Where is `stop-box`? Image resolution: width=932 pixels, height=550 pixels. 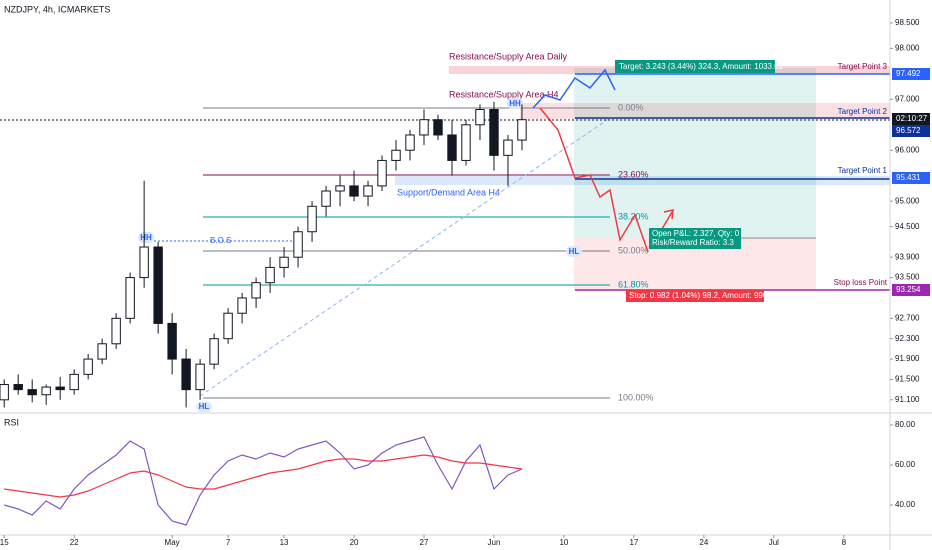 stop-box is located at coordinates (695, 296).